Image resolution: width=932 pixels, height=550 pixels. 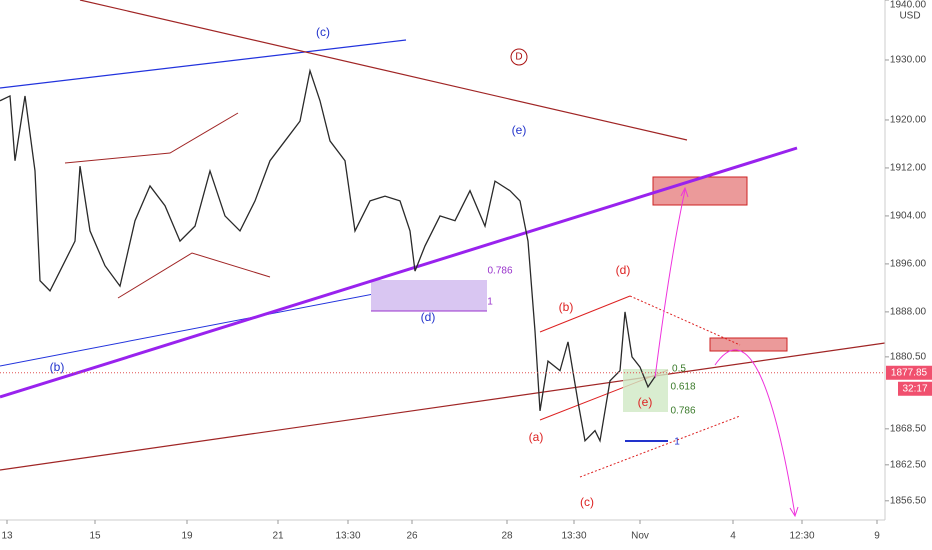 What do you see at coordinates (536, 437) in the screenshot?
I see `wave-label: (a)` at bounding box center [536, 437].